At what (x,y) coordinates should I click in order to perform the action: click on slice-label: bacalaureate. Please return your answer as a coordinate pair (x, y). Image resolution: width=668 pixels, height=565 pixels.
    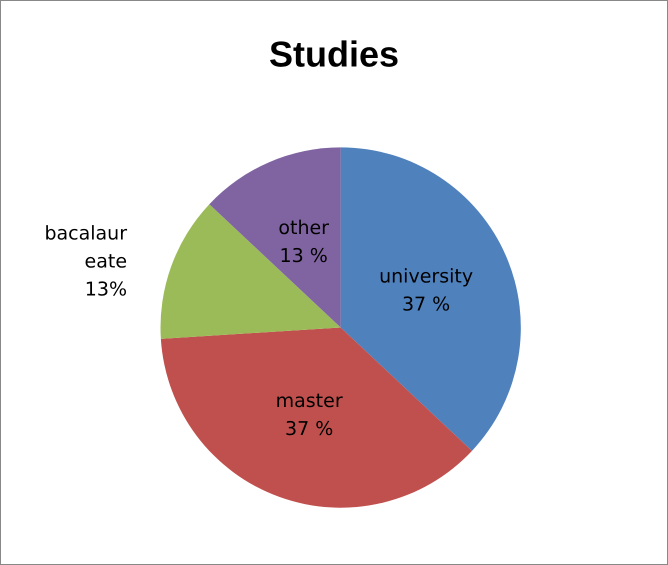
    Looking at the image, I should click on (86, 247).